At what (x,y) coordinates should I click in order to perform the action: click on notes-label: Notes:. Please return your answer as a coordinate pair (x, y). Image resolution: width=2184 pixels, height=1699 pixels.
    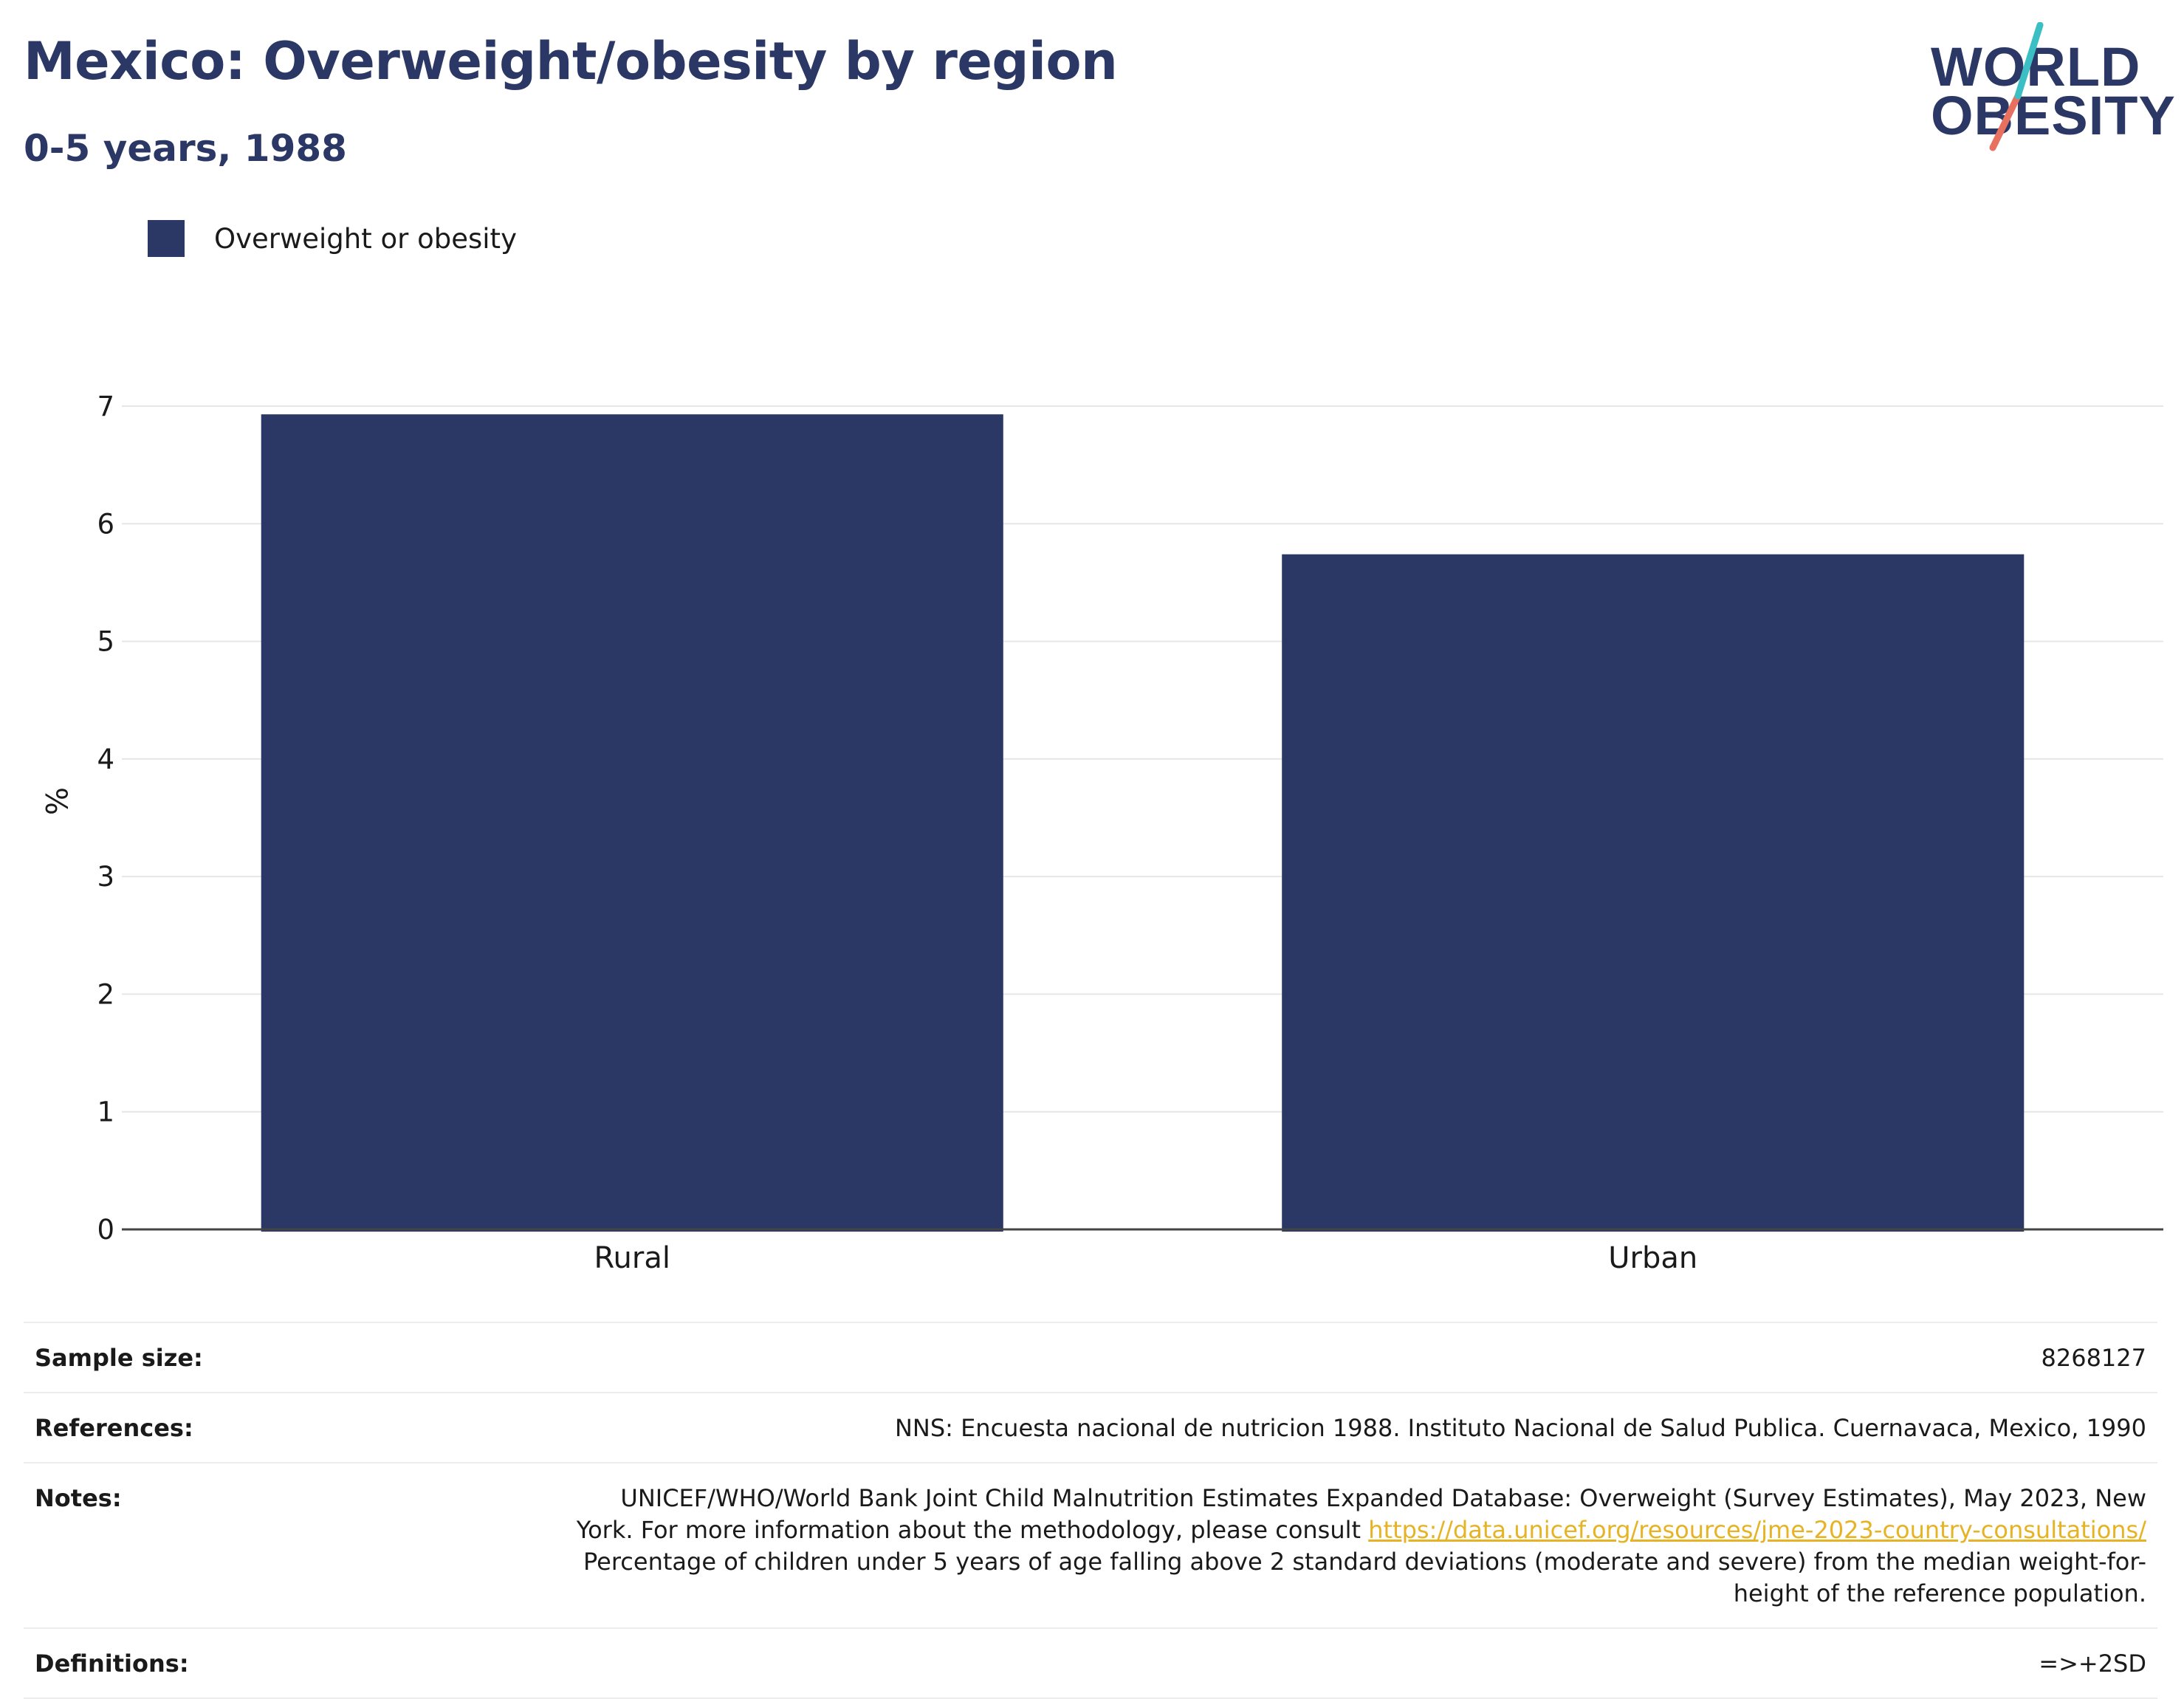
    Looking at the image, I should click on (79, 1498).